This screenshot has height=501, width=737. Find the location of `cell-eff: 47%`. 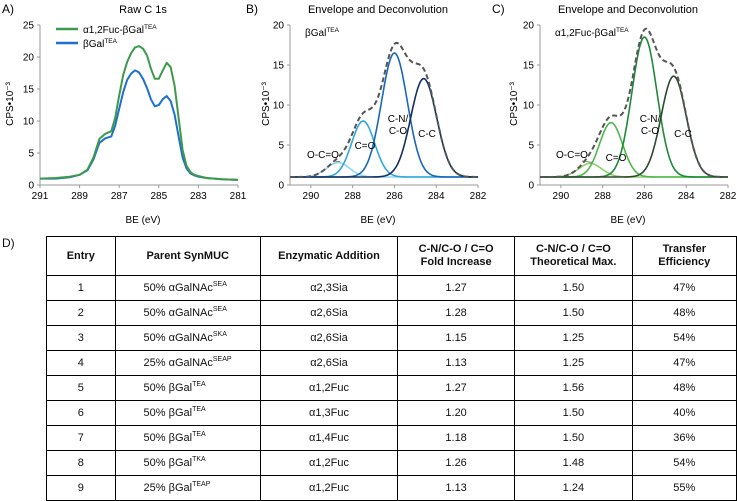

cell-eff: 47% is located at coordinates (684, 288).